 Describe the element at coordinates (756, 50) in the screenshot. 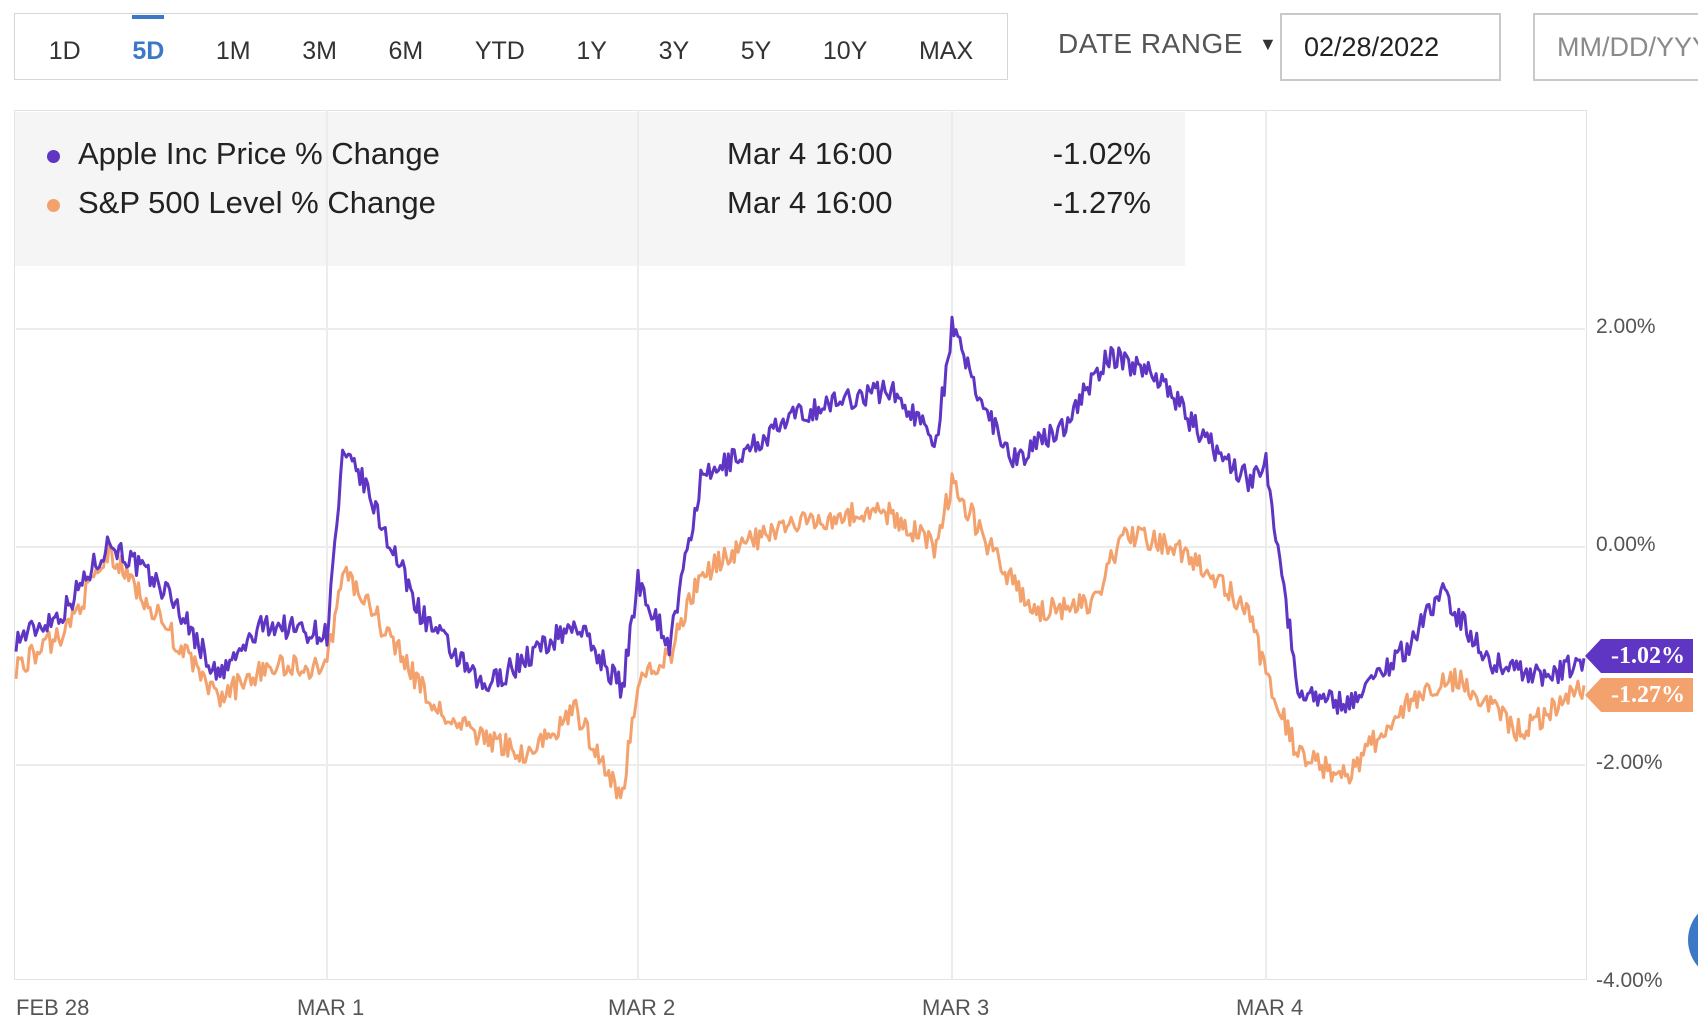

I see `range-button-5y: 5Y` at that location.